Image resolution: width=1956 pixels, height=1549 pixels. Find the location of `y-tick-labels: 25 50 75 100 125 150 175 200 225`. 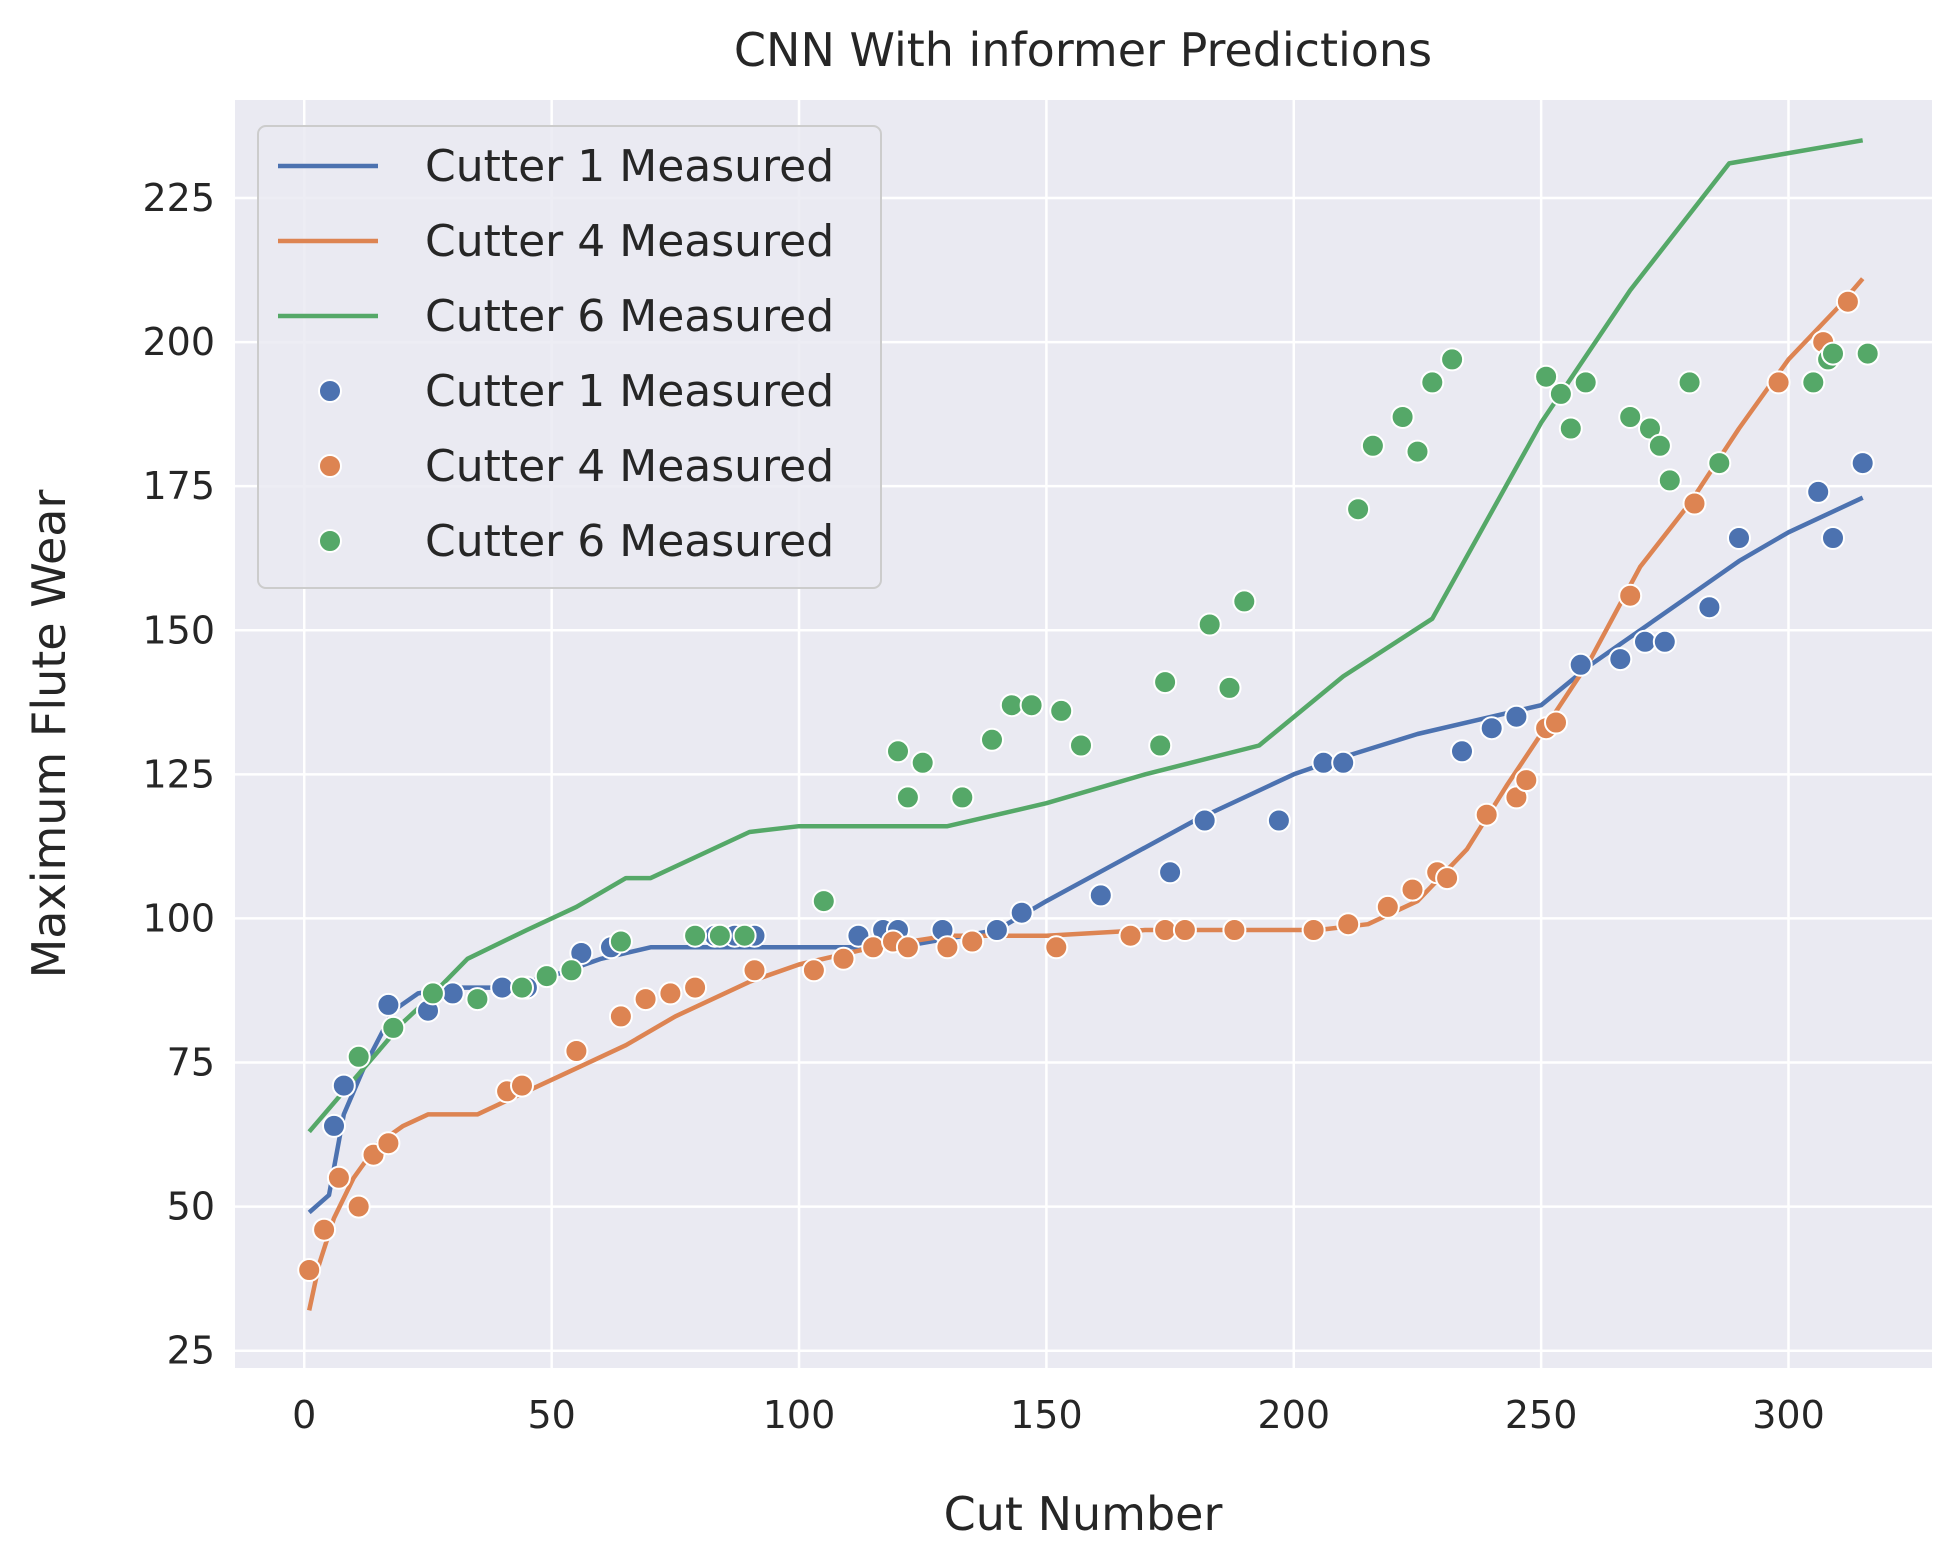

y-tick-labels: 25 50 75 100 125 150 175 200 225 is located at coordinates (178, 774).